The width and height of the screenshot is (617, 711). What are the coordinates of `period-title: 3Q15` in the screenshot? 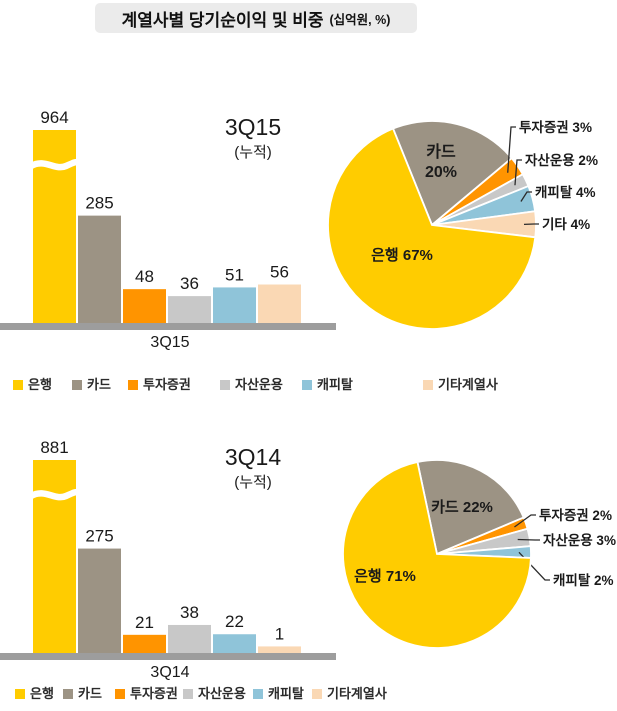 It's located at (253, 127).